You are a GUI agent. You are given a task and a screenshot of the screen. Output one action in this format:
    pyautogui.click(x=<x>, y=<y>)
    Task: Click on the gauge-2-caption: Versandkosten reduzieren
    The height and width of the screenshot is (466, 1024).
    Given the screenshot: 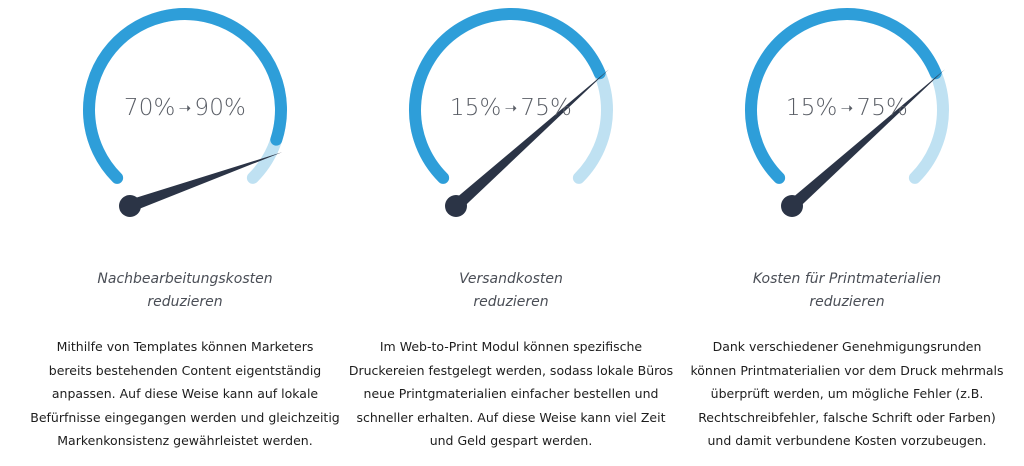 What is the action you would take?
    pyautogui.click(x=511, y=291)
    